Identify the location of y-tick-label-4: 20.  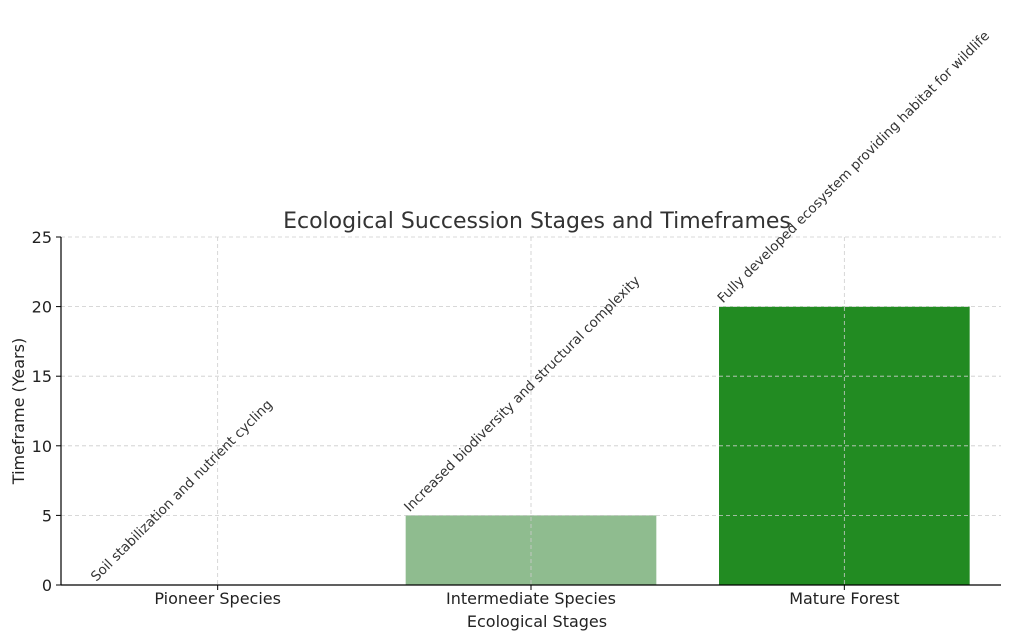
(42, 307).